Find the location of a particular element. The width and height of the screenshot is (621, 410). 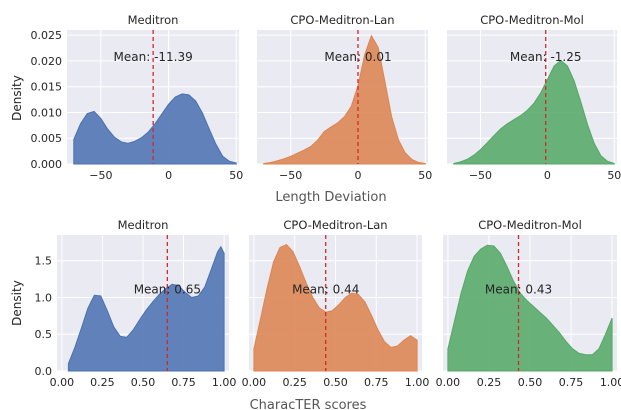

r2c1-density-area is located at coordinates (146, 308).